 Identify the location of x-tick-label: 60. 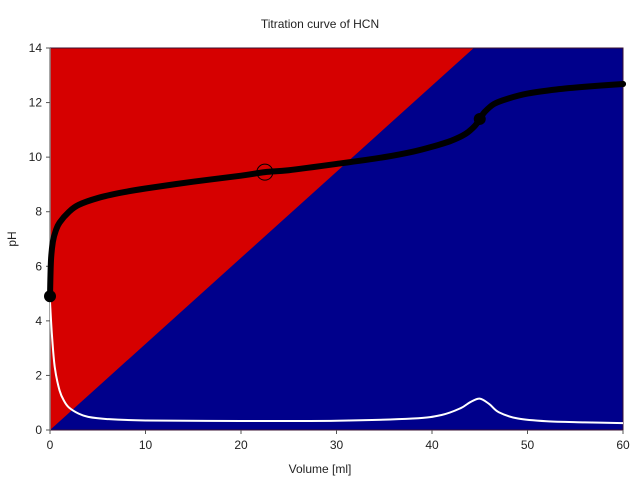
(623, 445).